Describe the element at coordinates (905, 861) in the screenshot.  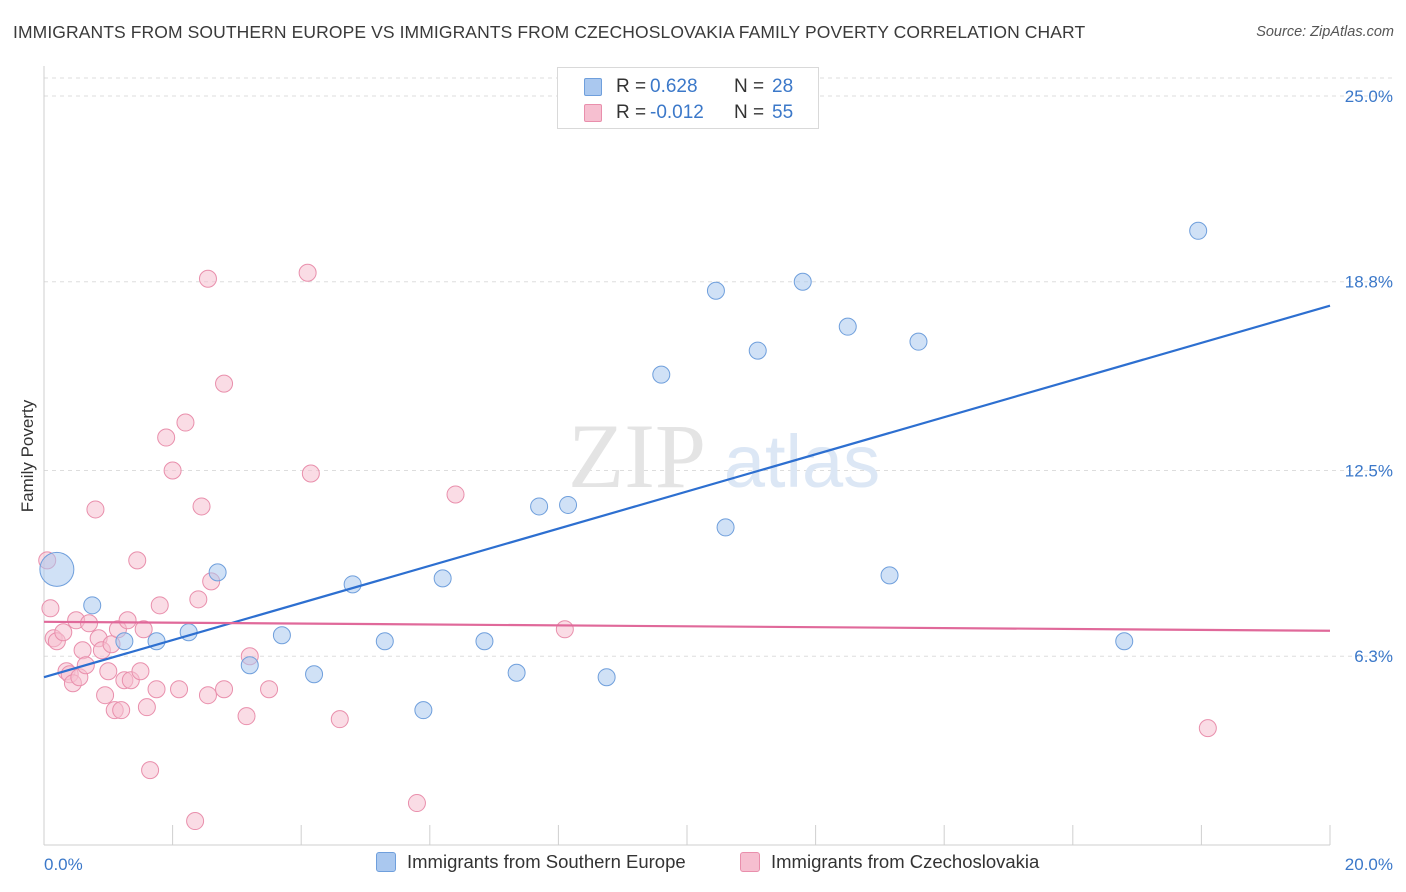
I see `legend-label: Immigrants from Czechoslovakia` at that location.